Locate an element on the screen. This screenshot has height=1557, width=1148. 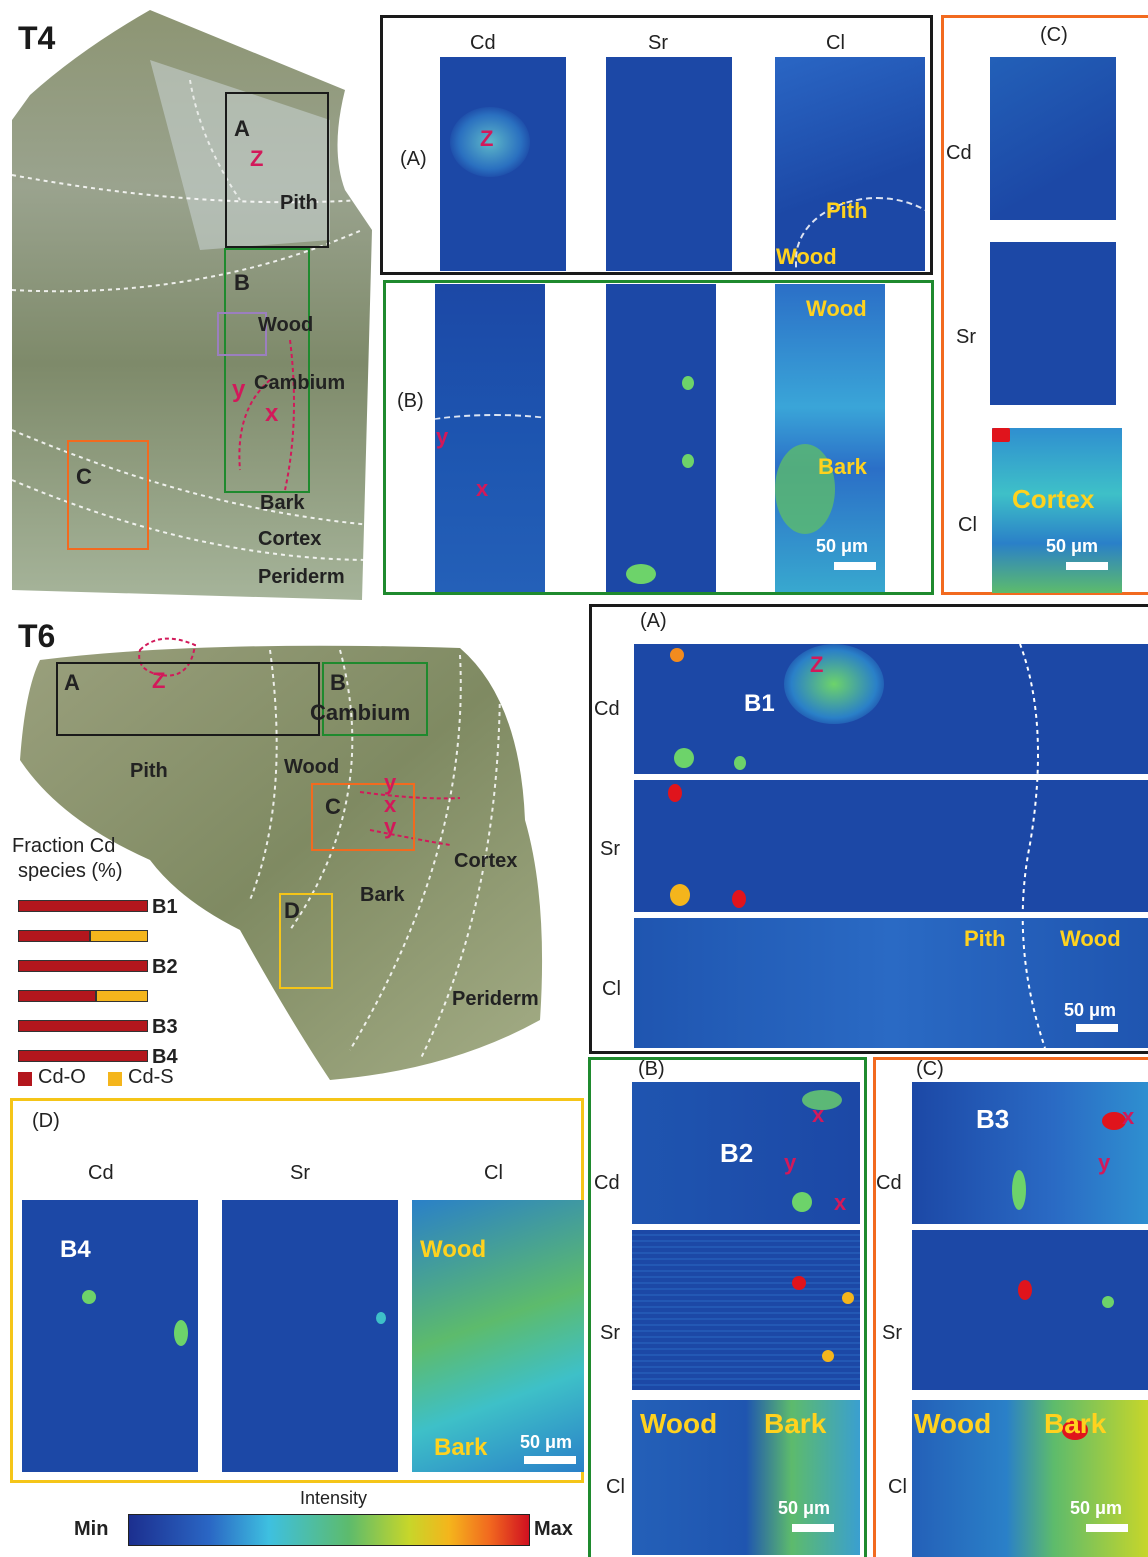
t6-c-scale: 50 μm is located at coordinates (1096, 1508).